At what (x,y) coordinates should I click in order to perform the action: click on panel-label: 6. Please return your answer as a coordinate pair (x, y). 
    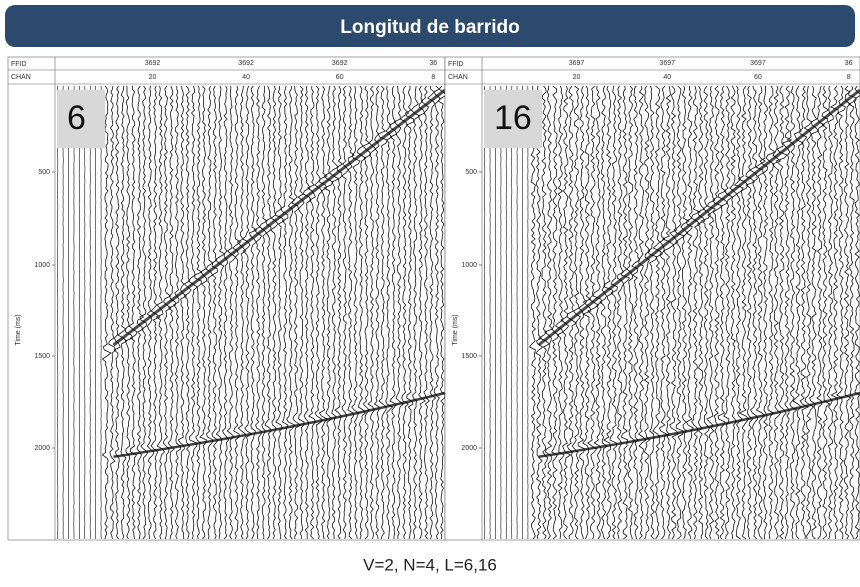
    Looking at the image, I should click on (76, 118).